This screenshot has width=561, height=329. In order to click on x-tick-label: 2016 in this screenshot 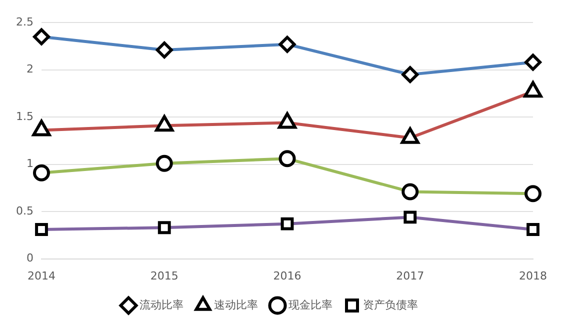, I will do `click(287, 275)`.